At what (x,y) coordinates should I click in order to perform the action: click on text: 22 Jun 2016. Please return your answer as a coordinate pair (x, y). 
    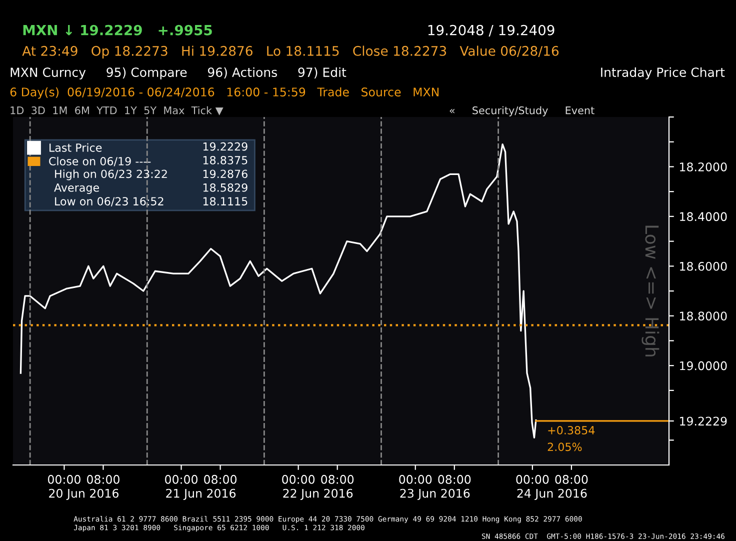
    Looking at the image, I should click on (318, 494).